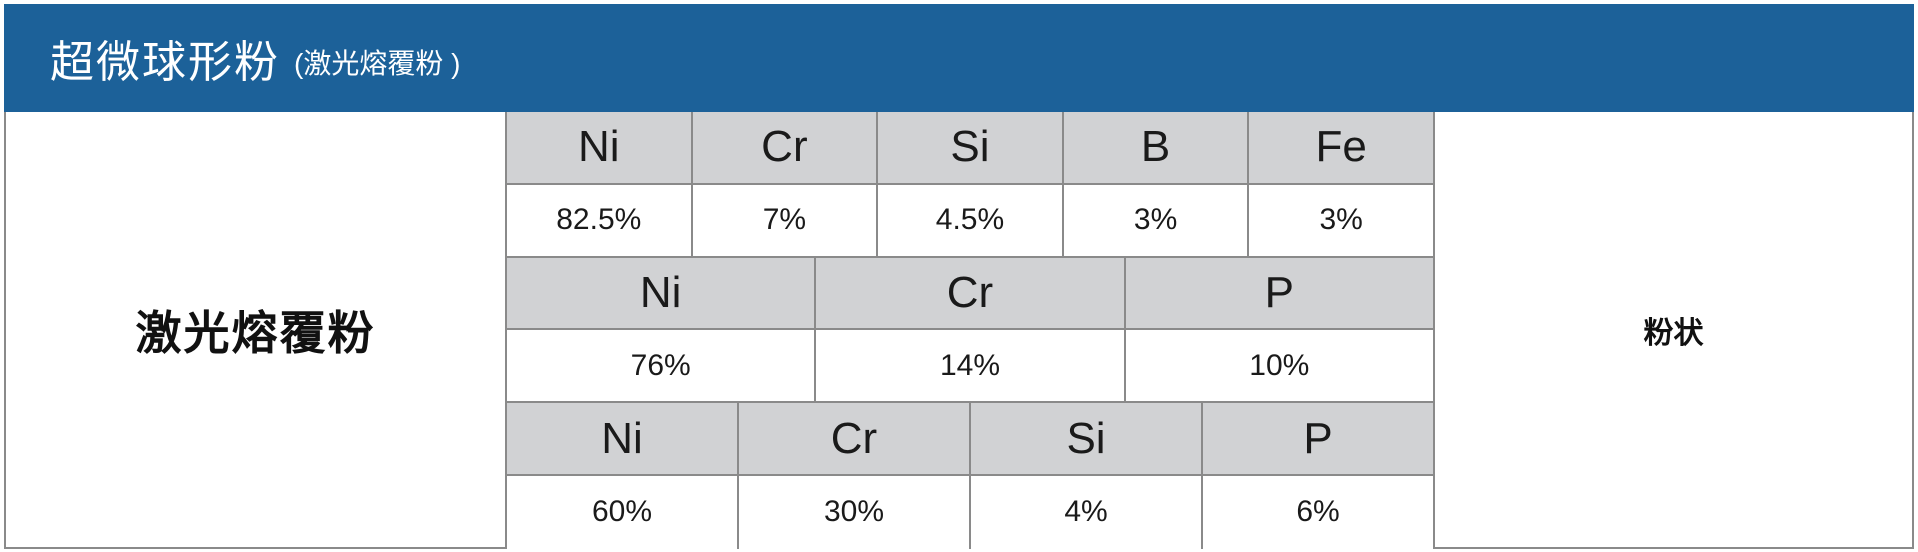 The image size is (1918, 552). What do you see at coordinates (662, 367) in the screenshot?
I see `percent-cell: 76%` at bounding box center [662, 367].